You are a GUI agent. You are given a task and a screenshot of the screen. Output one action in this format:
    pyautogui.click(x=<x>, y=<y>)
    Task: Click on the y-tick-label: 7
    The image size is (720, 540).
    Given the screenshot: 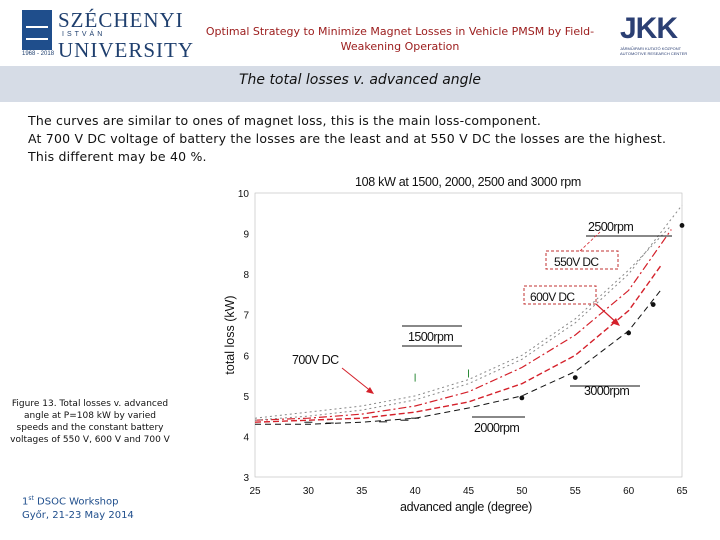 What is the action you would take?
    pyautogui.click(x=246, y=316)
    